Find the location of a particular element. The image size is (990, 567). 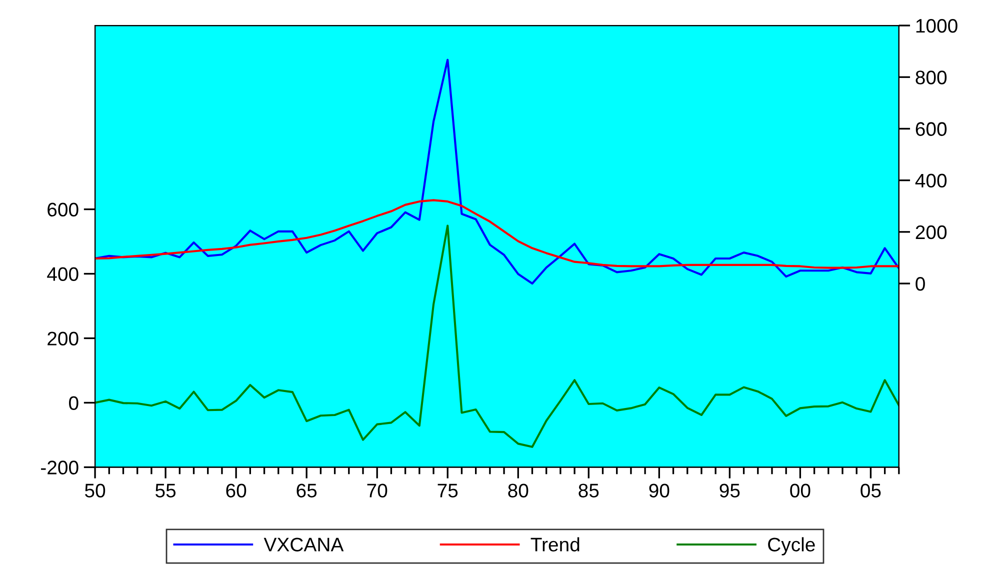

x-tick-label: 60 is located at coordinates (236, 491).